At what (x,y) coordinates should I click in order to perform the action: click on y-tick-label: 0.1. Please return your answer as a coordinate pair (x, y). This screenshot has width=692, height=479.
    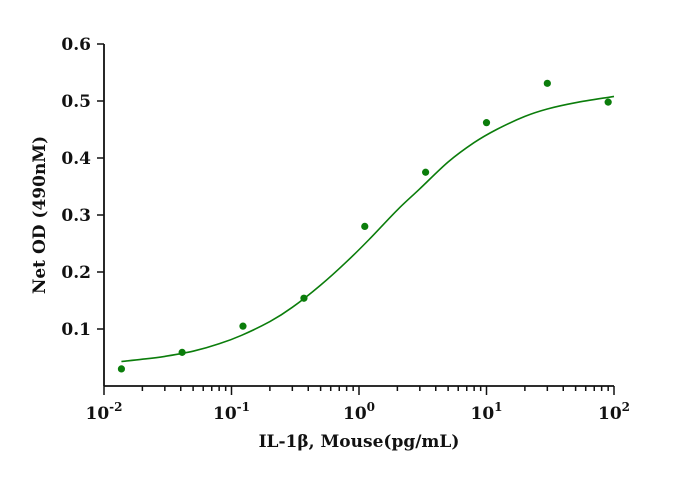
    Looking at the image, I should click on (76, 330).